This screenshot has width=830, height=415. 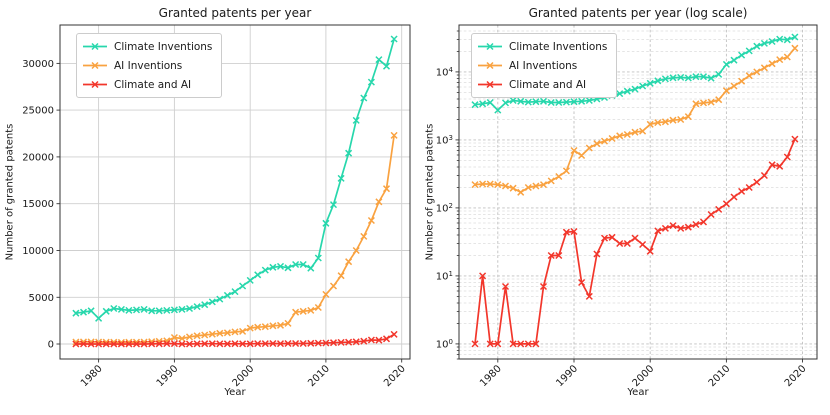 What do you see at coordinates (10, 192) in the screenshot?
I see `linear-y-axis-label: Number of granted patents` at bounding box center [10, 192].